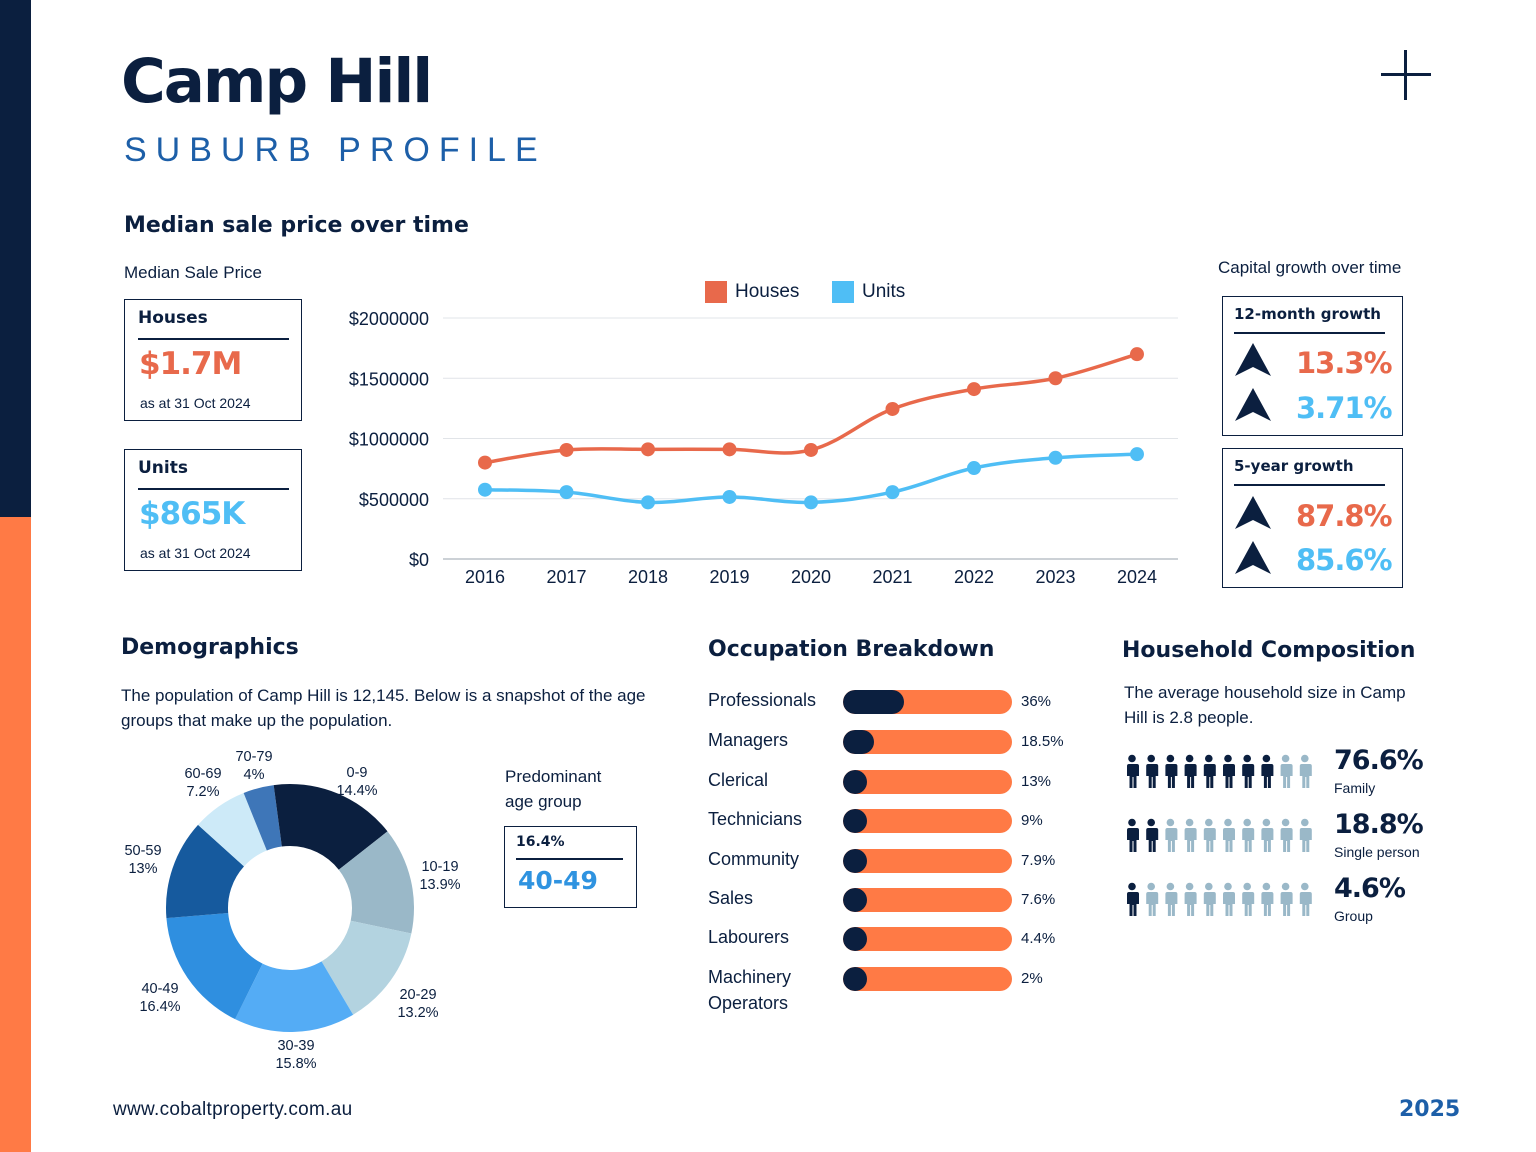  I want to click on series-line-units, so click(811, 478).